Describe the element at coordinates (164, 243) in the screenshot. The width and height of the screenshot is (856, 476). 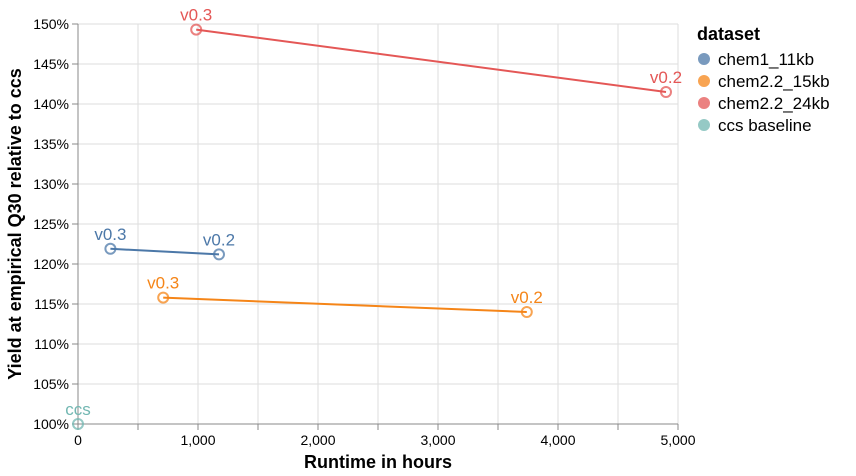
I see `series-chem1-11kb: v0.3 v0.2` at that location.